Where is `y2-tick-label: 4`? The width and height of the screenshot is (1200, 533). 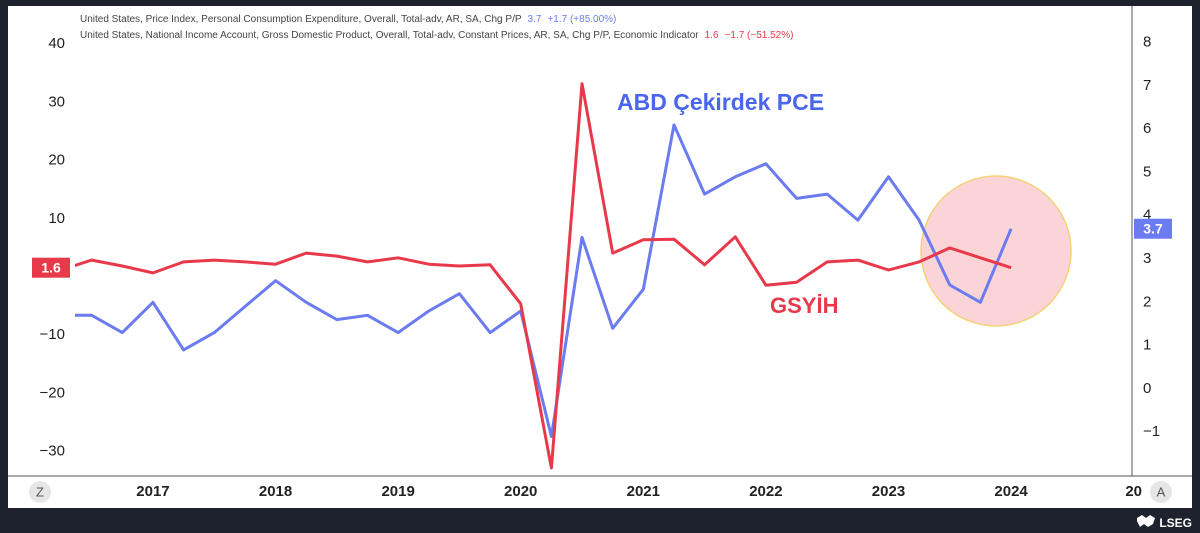
y2-tick-label: 4 is located at coordinates (1147, 215).